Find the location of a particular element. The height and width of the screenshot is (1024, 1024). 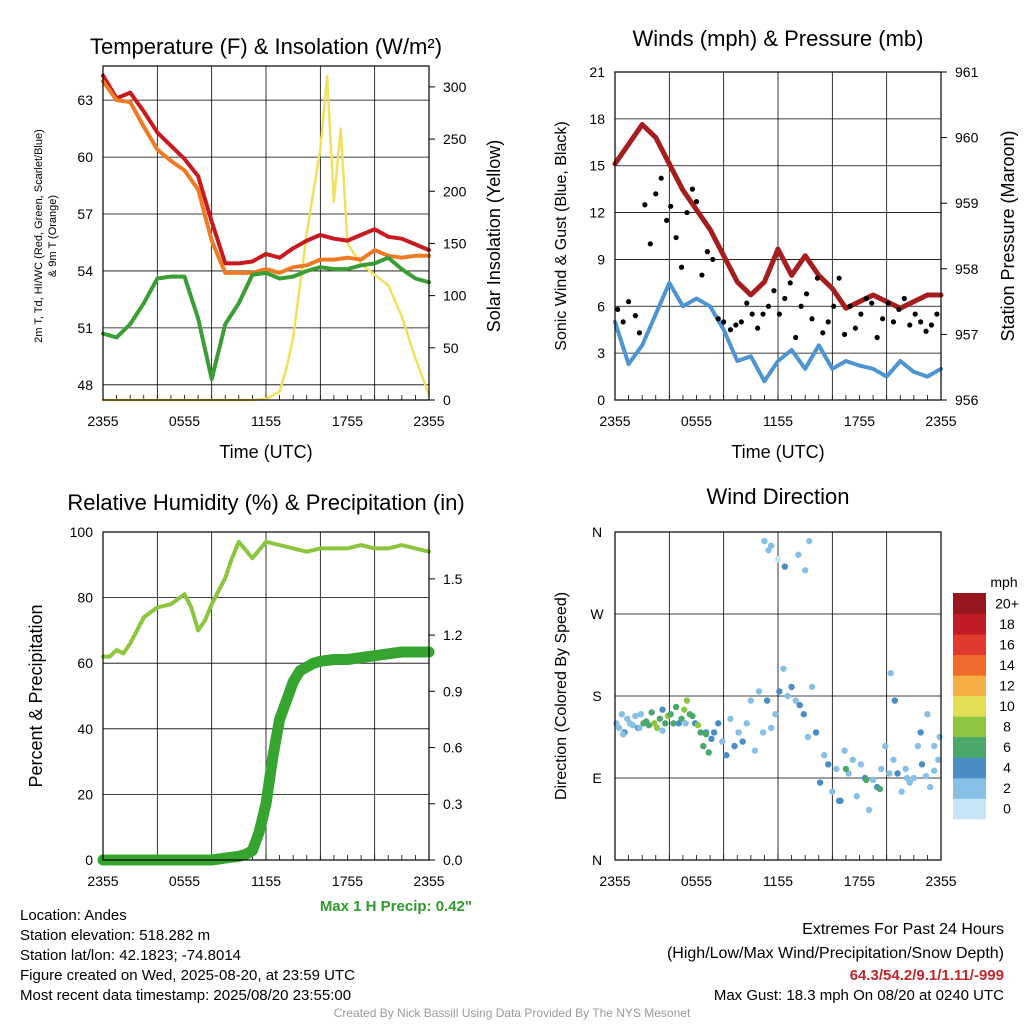

temp-right-tick-label: 250 is located at coordinates (455, 139).